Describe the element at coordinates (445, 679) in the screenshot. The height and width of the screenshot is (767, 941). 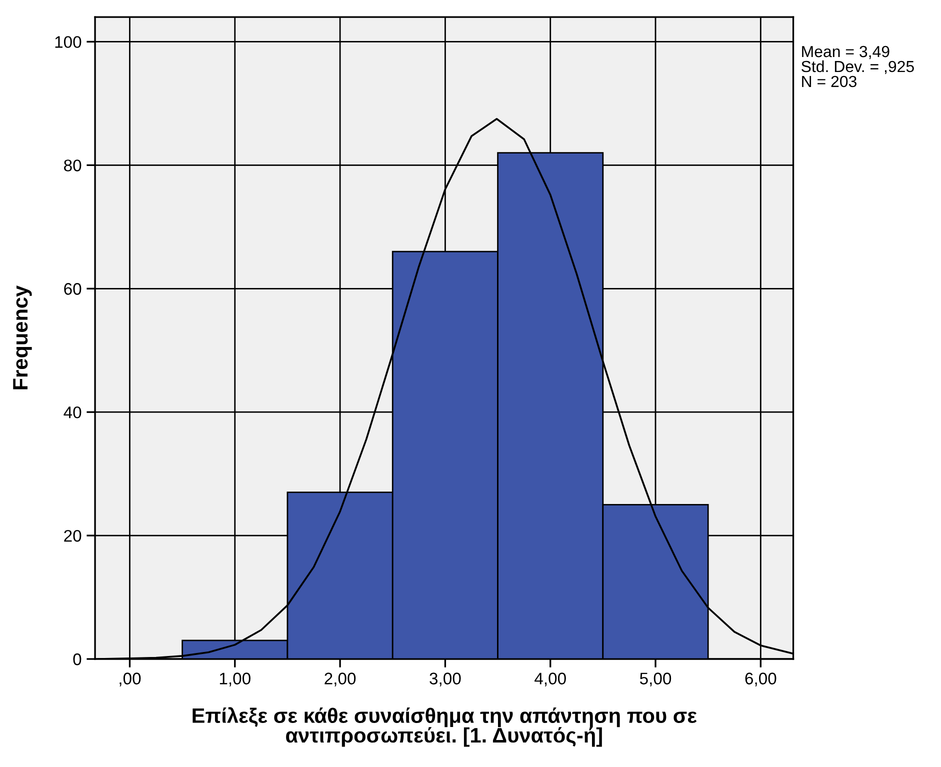
I see `x-tick-label: 3,00` at that location.